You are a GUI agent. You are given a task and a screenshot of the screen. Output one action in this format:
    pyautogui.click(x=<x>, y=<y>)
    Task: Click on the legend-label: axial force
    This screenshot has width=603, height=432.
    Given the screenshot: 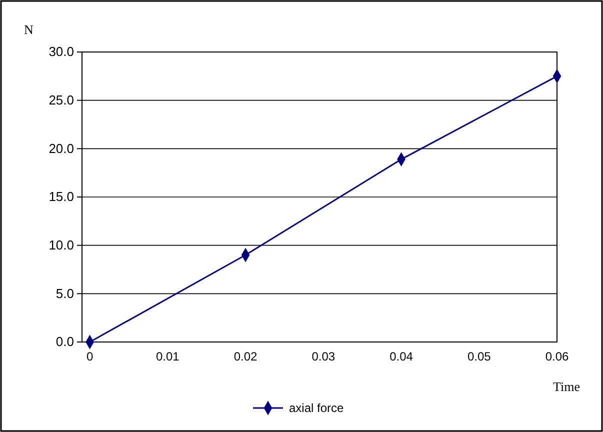 What is the action you would take?
    pyautogui.click(x=316, y=408)
    